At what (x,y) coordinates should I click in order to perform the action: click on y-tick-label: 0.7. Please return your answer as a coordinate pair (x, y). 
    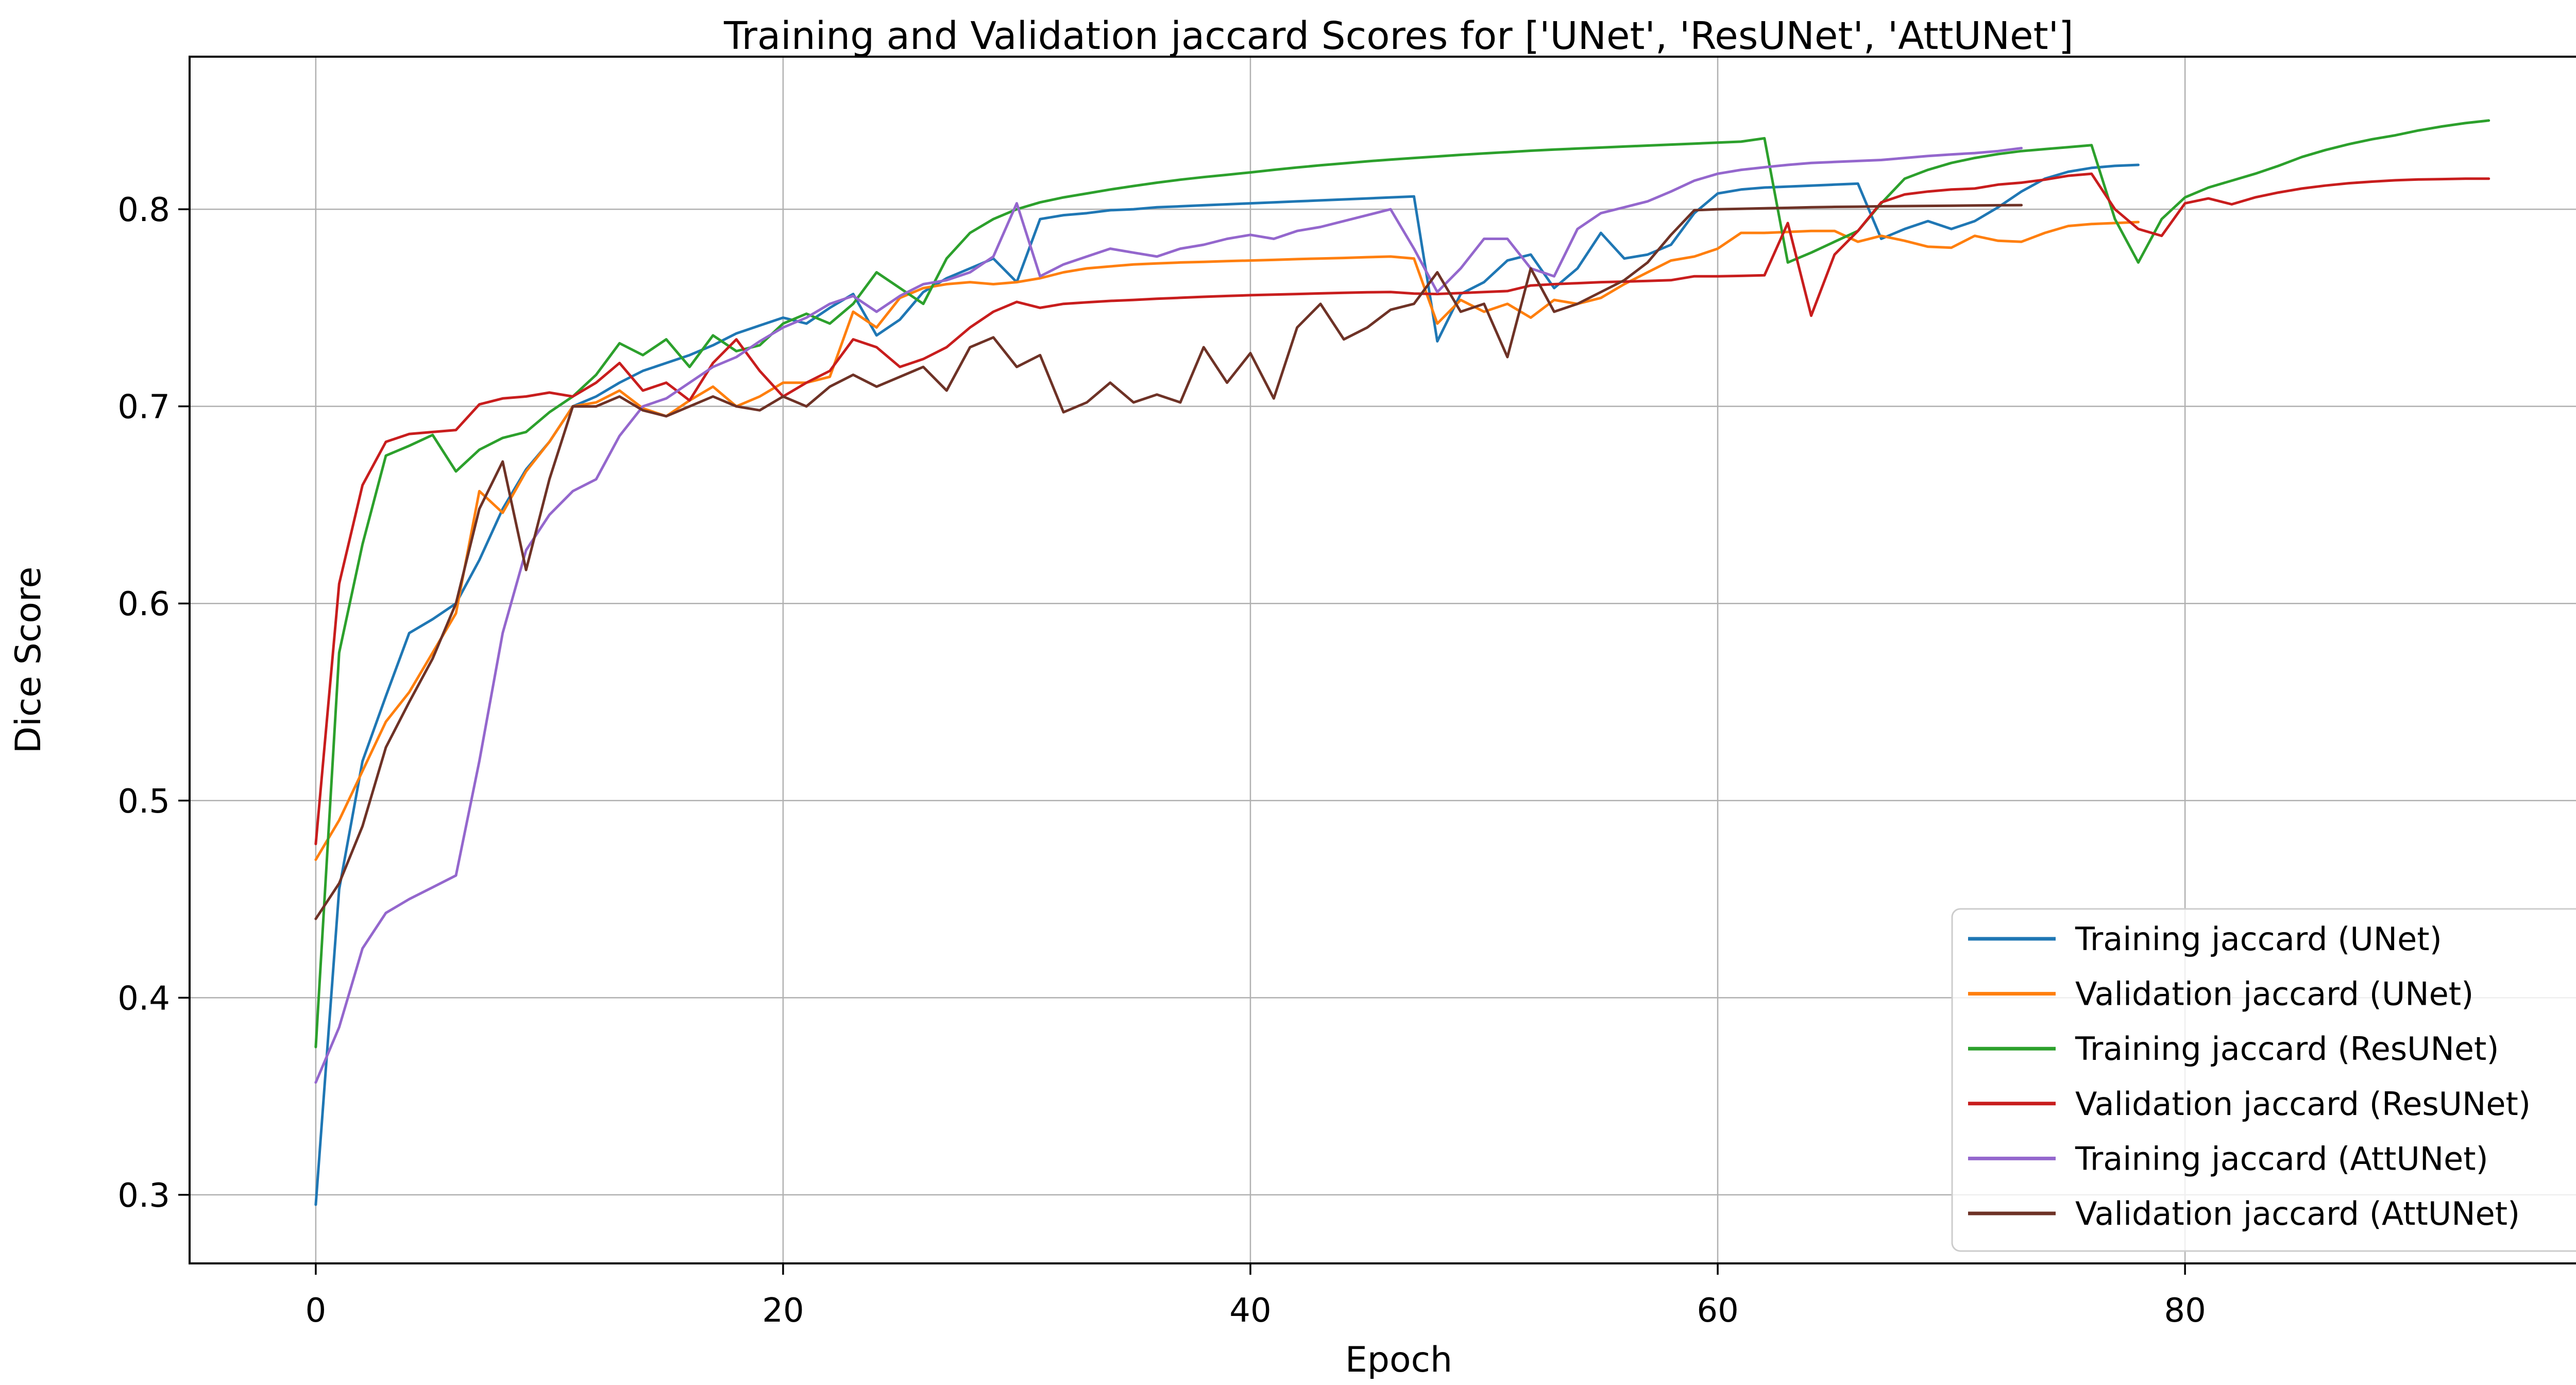
    Looking at the image, I should click on (143, 408).